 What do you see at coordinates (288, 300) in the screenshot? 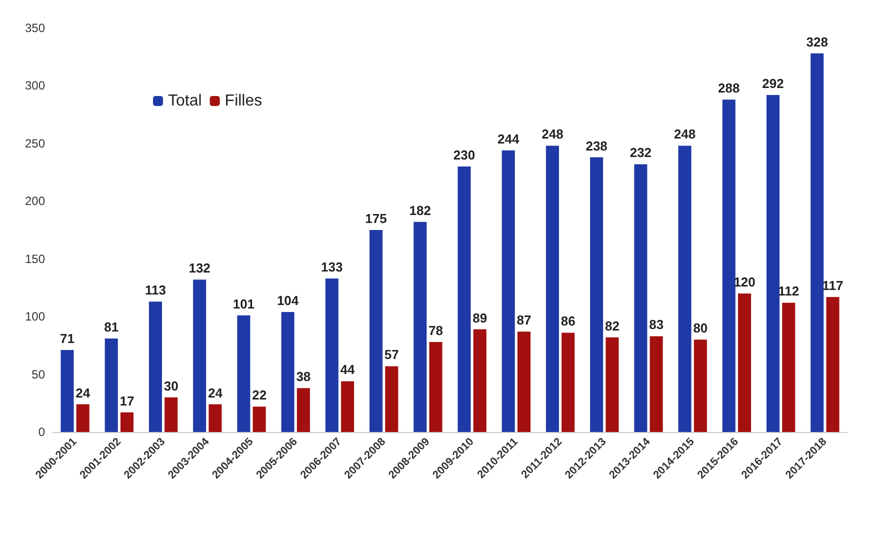
I see `data-label: 104` at bounding box center [288, 300].